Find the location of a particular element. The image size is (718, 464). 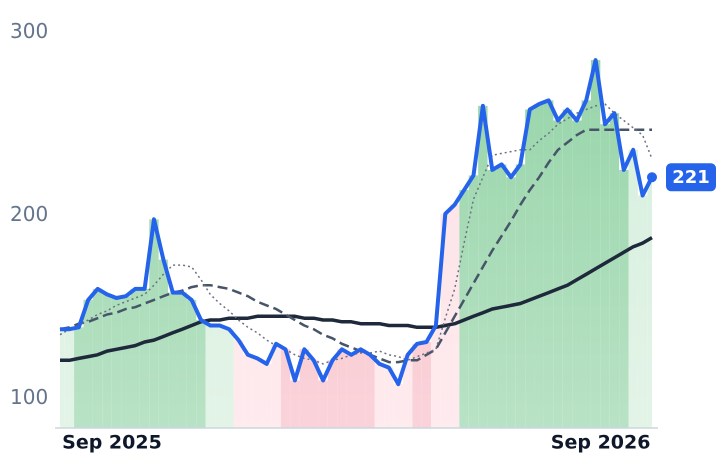

value-label: 221 is located at coordinates (691, 177).